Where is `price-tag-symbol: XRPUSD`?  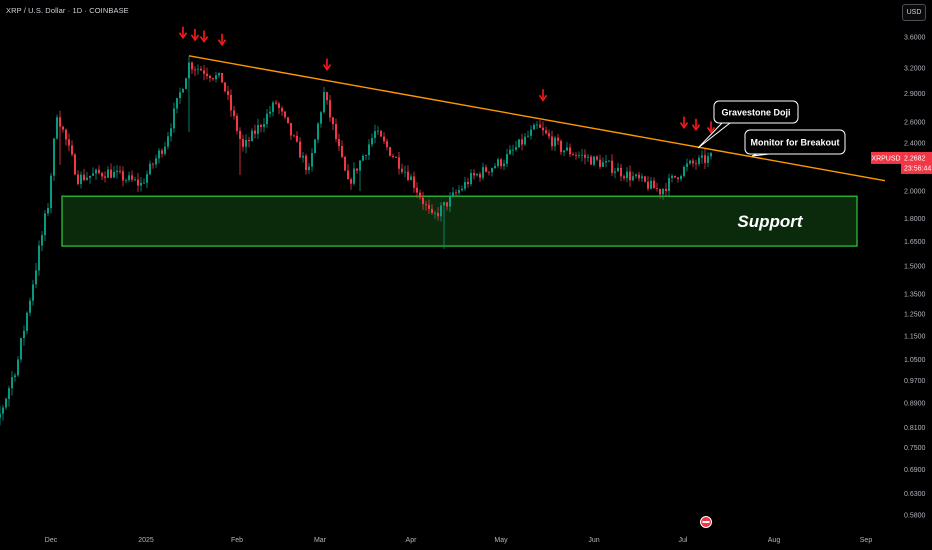
price-tag-symbol: XRPUSD is located at coordinates (885, 158).